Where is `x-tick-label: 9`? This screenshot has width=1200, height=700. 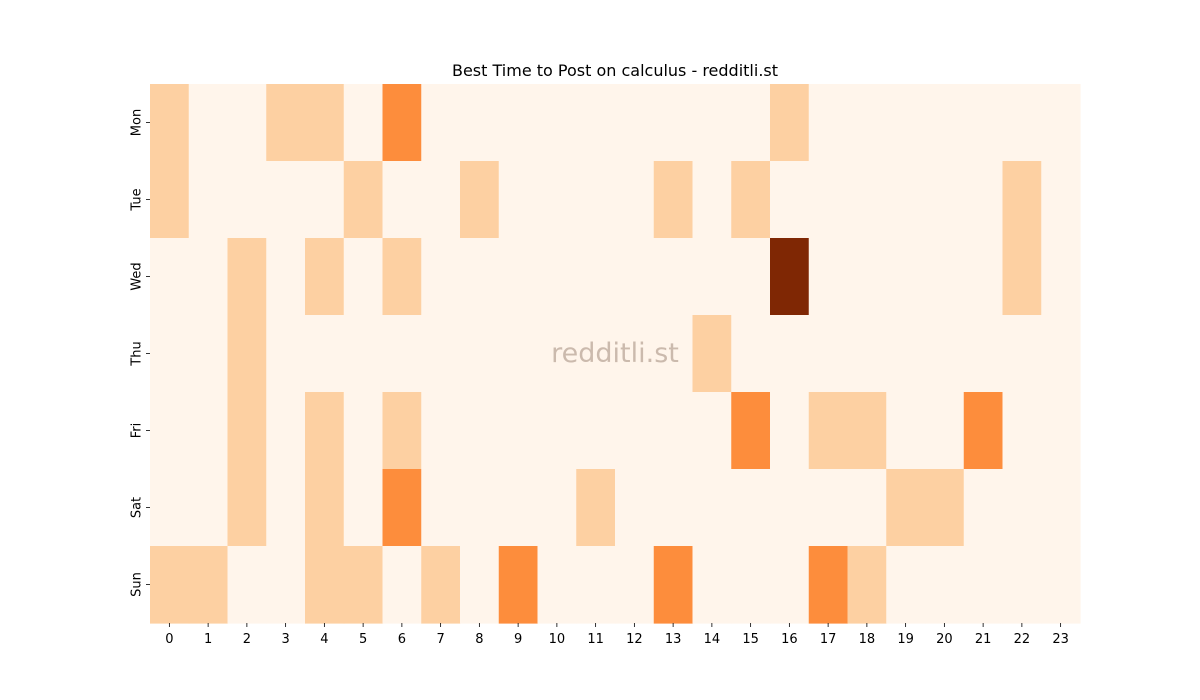 x-tick-label: 9 is located at coordinates (518, 639).